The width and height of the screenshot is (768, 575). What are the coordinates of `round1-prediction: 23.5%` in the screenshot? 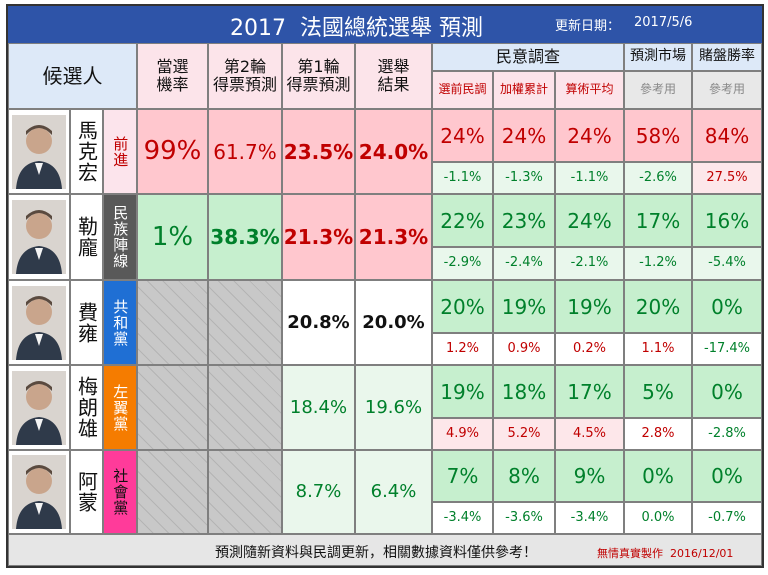 It's located at (318, 151).